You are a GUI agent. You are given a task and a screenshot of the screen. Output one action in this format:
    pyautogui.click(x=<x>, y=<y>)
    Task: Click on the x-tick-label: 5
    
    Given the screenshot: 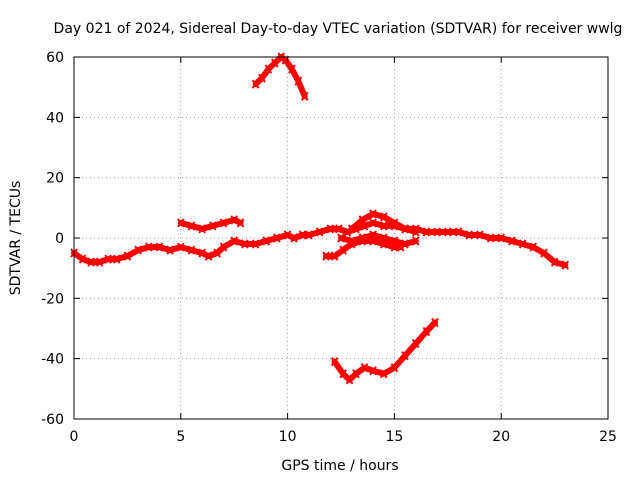 What is the action you would take?
    pyautogui.click(x=180, y=437)
    